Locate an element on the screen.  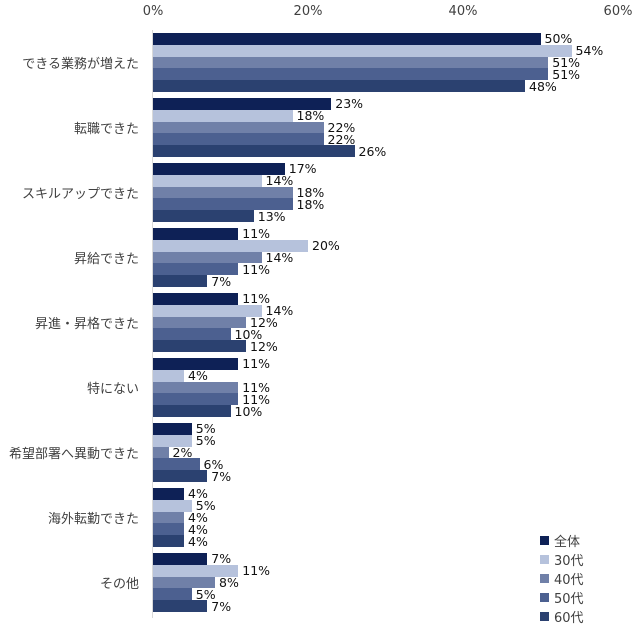
bar-row: 50% is located at coordinates (378, 39).